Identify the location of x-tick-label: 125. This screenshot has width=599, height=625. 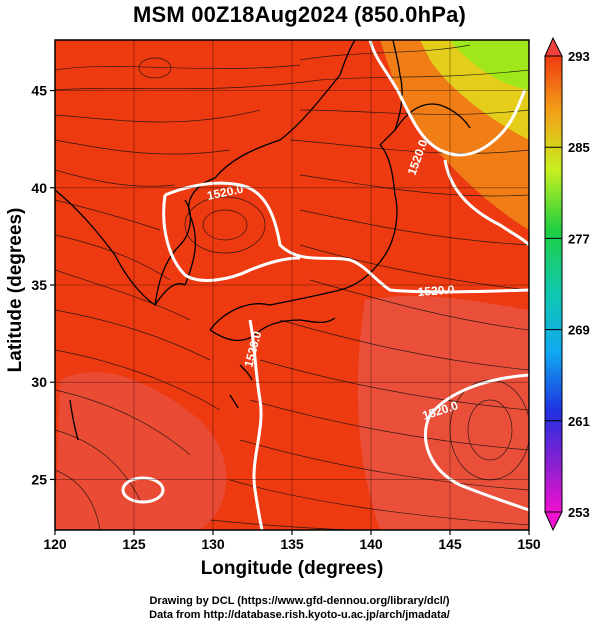
(134, 544).